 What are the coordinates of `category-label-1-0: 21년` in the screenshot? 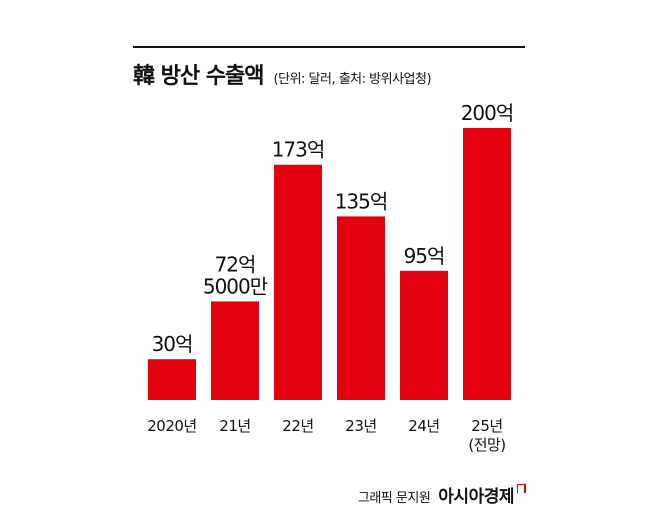 It's located at (234, 426).